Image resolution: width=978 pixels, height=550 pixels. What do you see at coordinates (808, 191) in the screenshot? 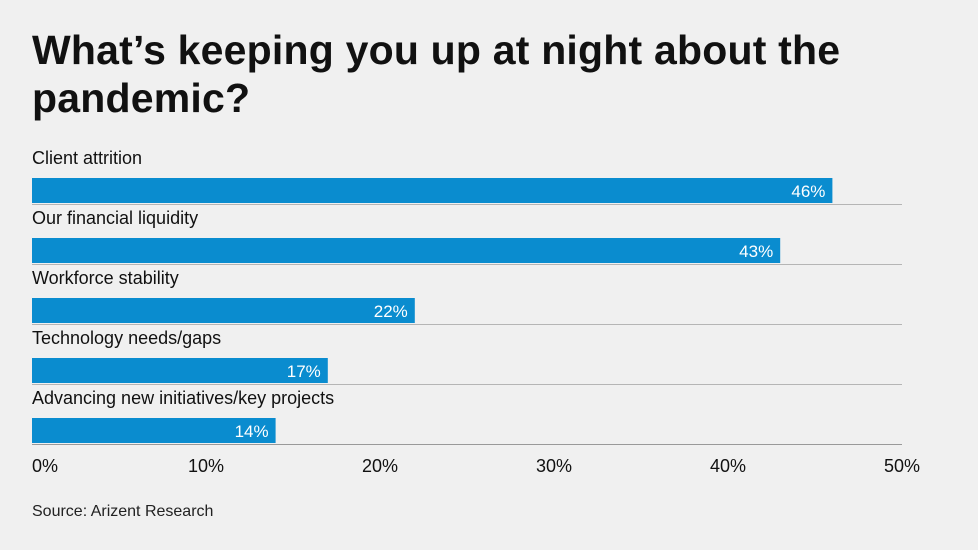
I see `bar-value-label: 46%` at bounding box center [808, 191].